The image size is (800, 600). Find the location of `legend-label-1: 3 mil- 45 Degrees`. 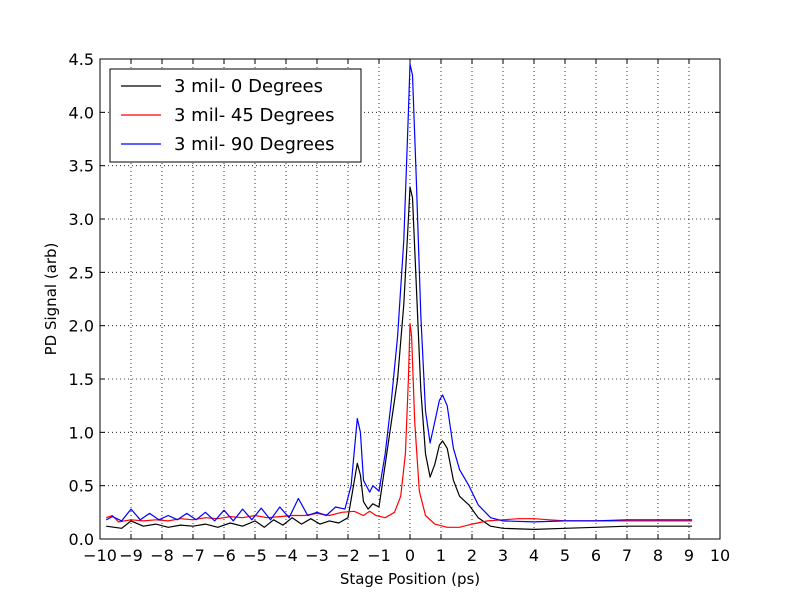

legend-label-1: 3 mil- 45 Degrees is located at coordinates (254, 115).